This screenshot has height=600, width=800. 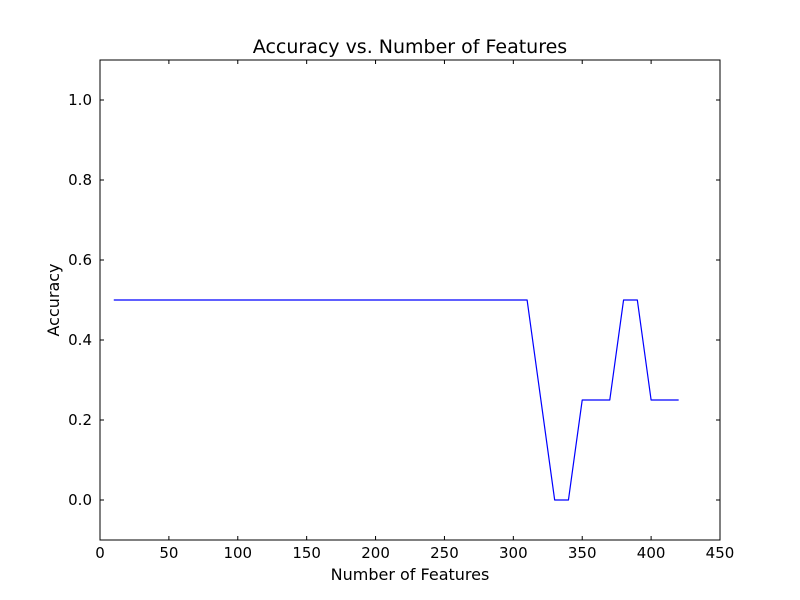 What do you see at coordinates (444, 553) in the screenshot?
I see `x-tick-label: 250` at bounding box center [444, 553].